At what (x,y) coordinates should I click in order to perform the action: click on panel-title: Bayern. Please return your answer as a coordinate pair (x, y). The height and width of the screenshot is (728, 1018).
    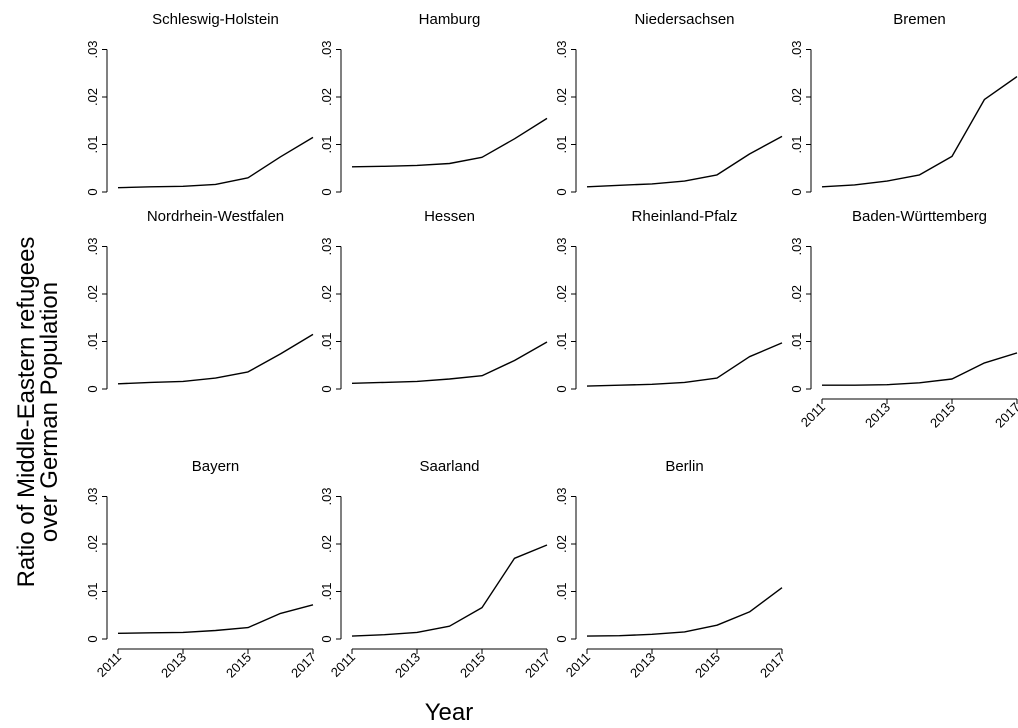
    Looking at the image, I should click on (216, 466).